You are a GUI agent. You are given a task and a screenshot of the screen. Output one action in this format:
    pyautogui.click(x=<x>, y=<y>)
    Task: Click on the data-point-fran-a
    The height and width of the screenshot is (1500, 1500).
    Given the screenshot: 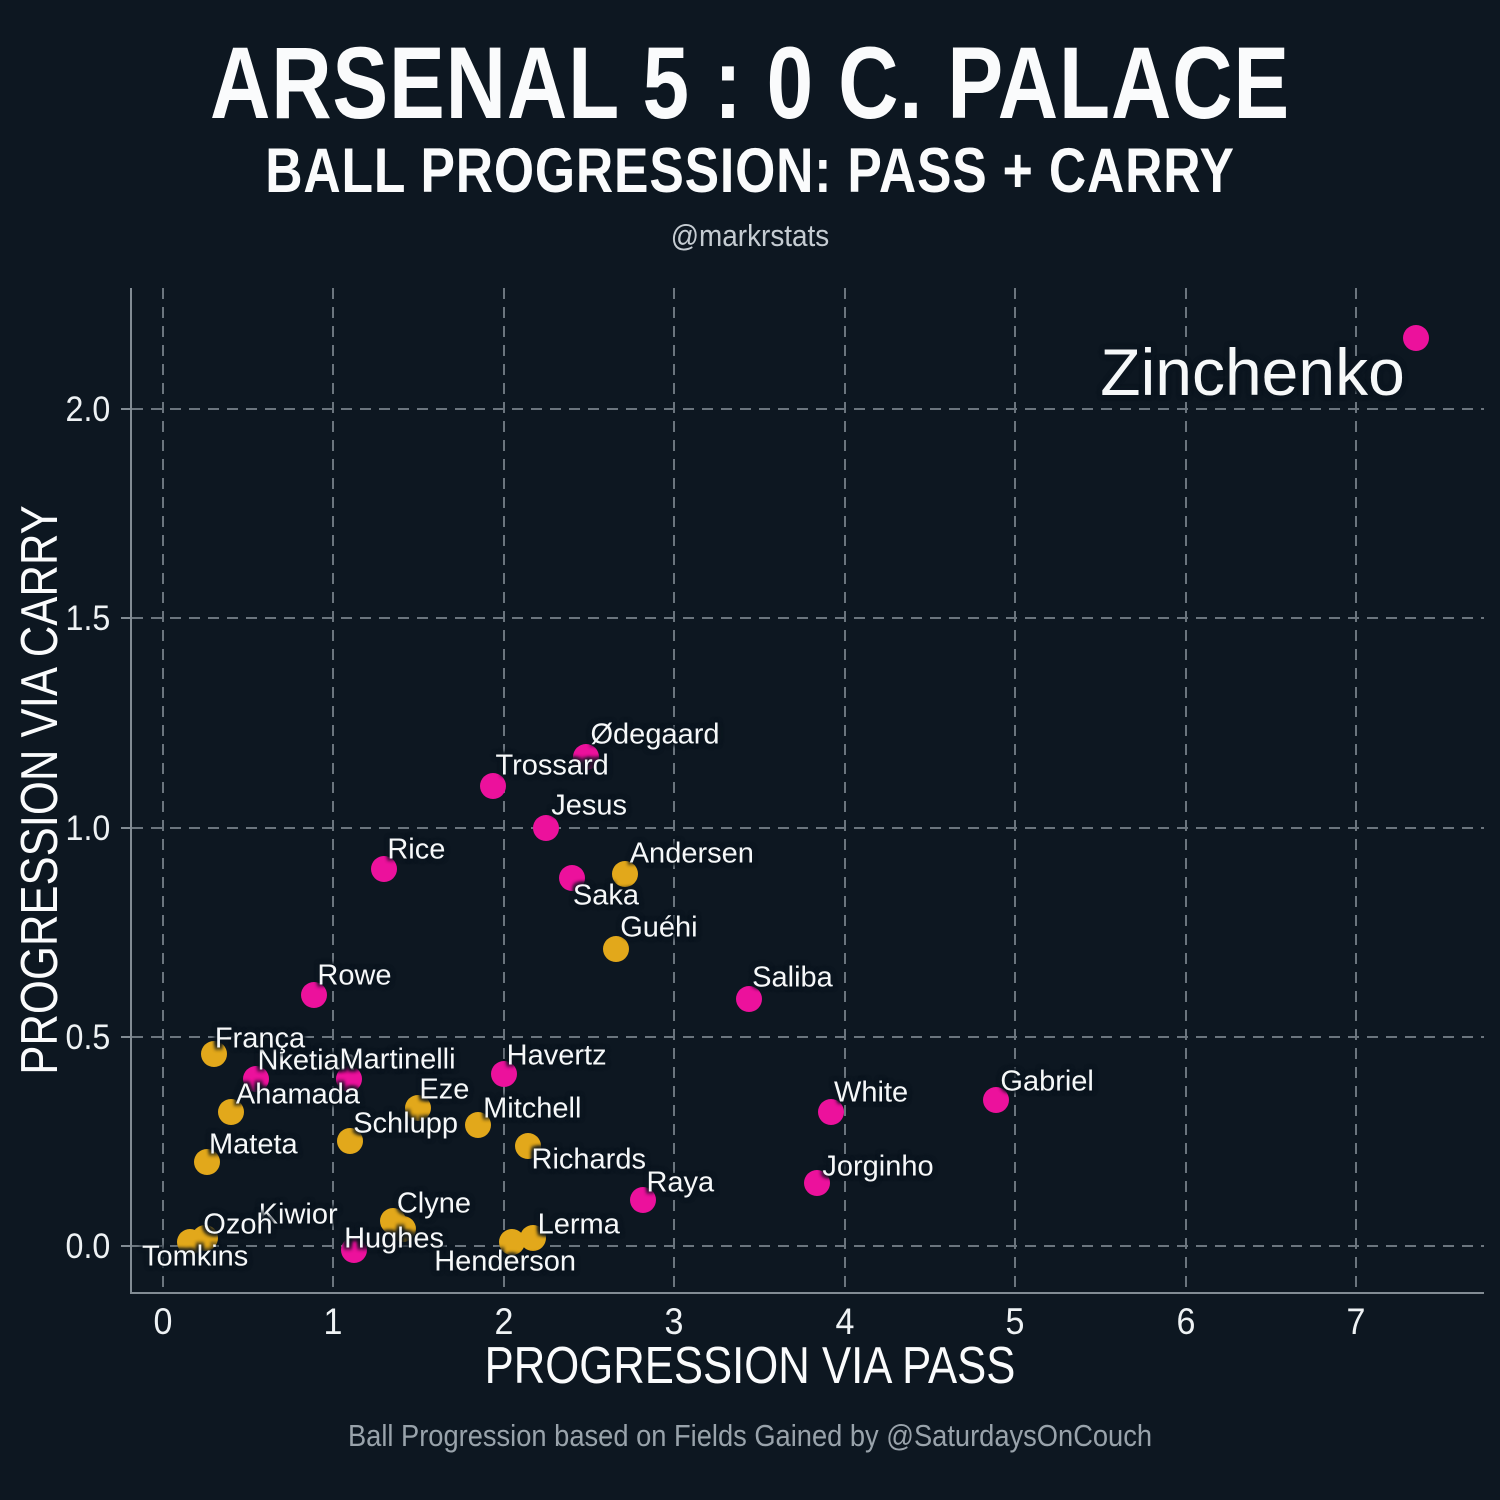 What is the action you would take?
    pyautogui.click(x=213, y=1053)
    